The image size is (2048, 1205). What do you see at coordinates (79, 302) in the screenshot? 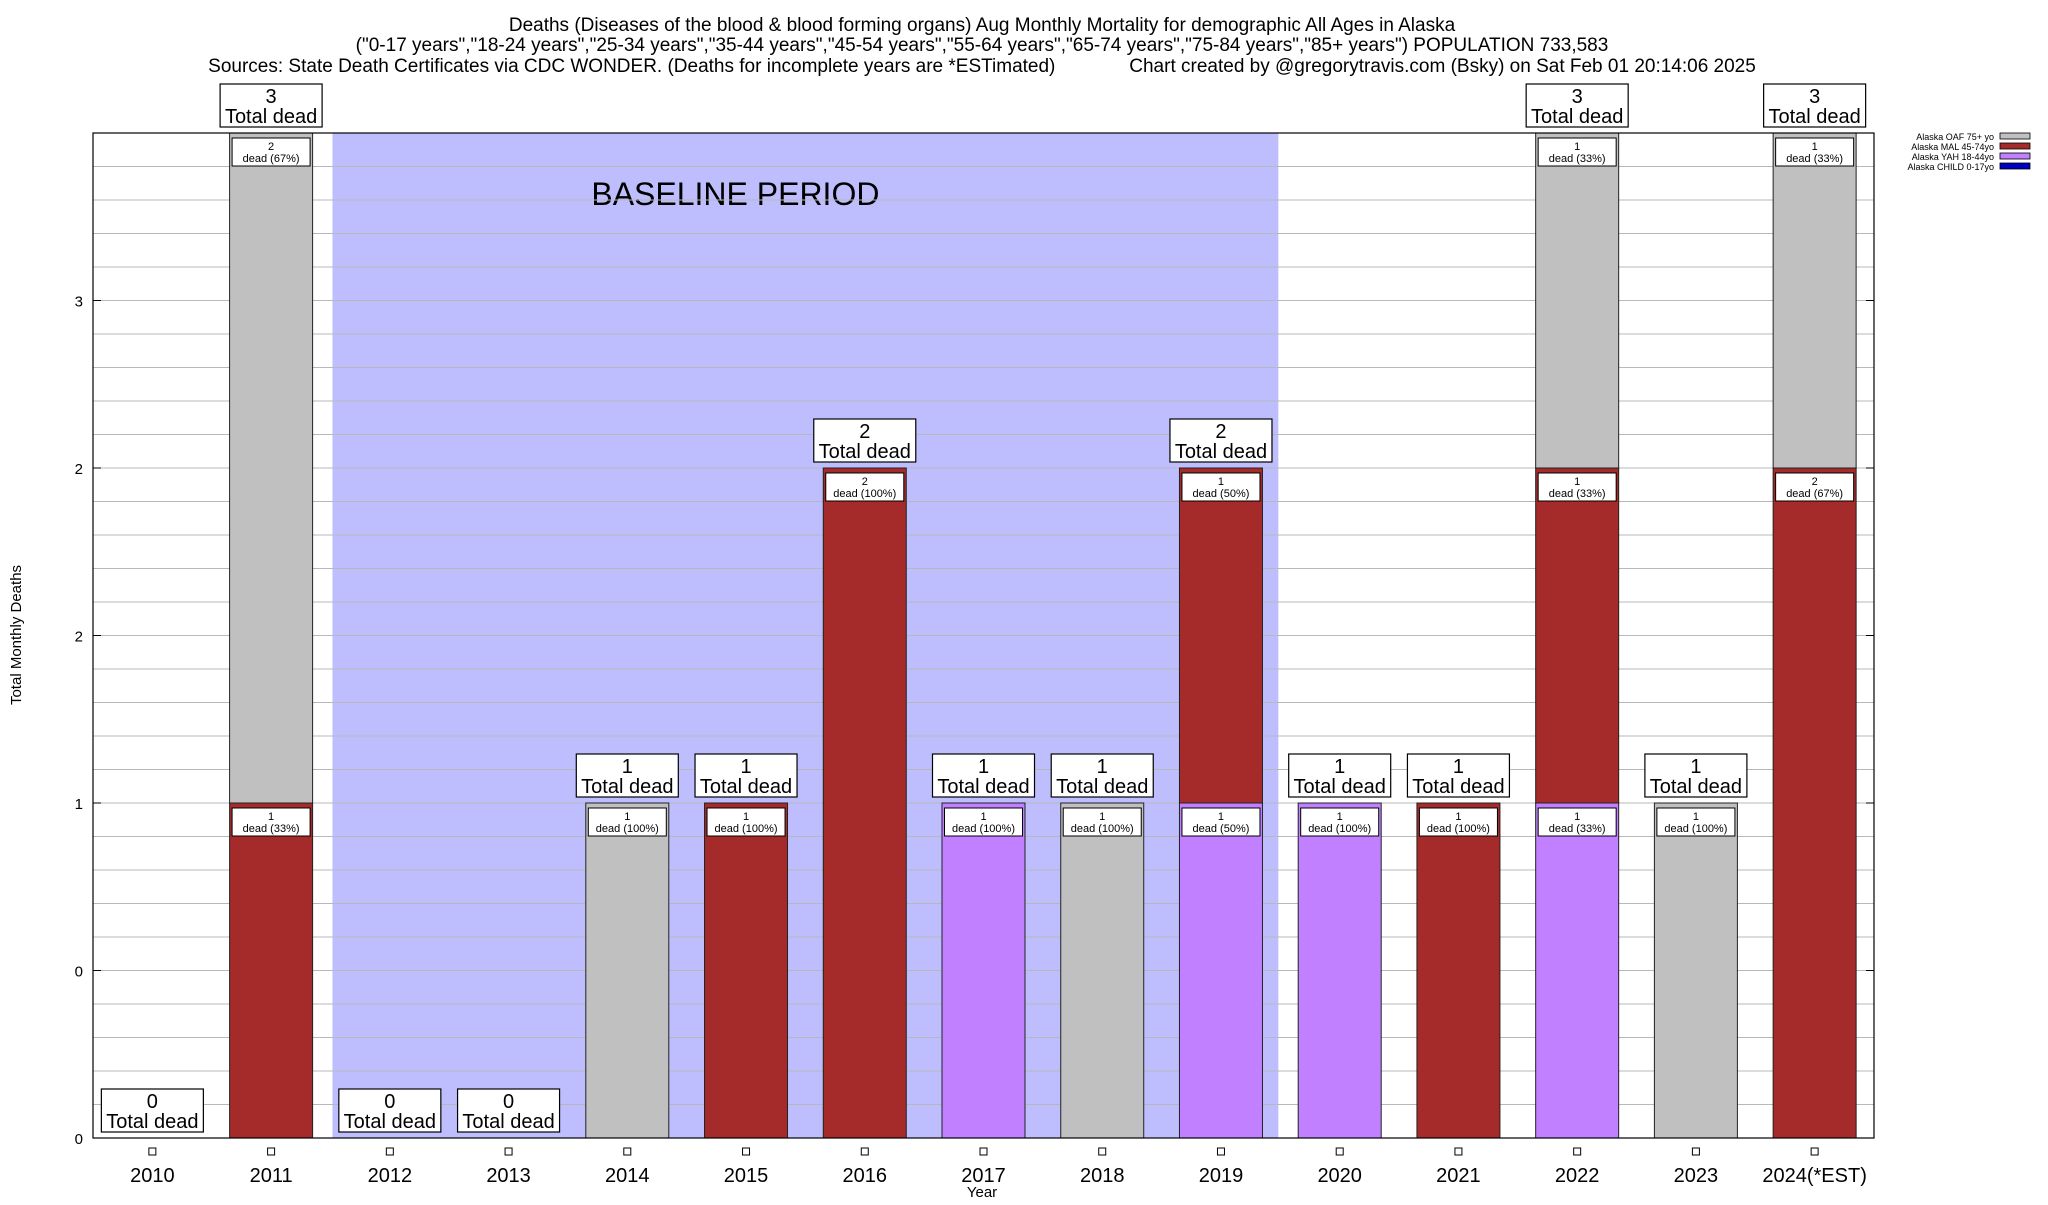
I see `y-tick-label: 3` at bounding box center [79, 302].